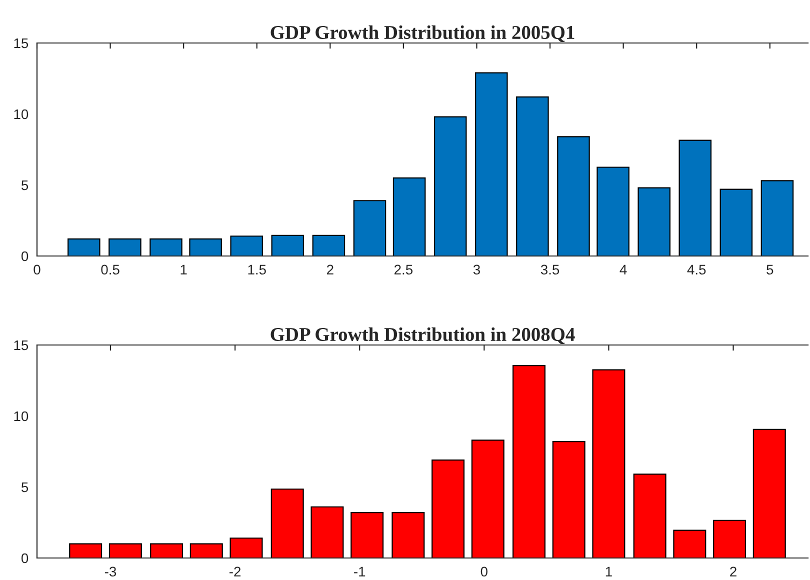 This screenshot has width=810, height=580. I want to click on x-tick-label: 5, so click(770, 269).